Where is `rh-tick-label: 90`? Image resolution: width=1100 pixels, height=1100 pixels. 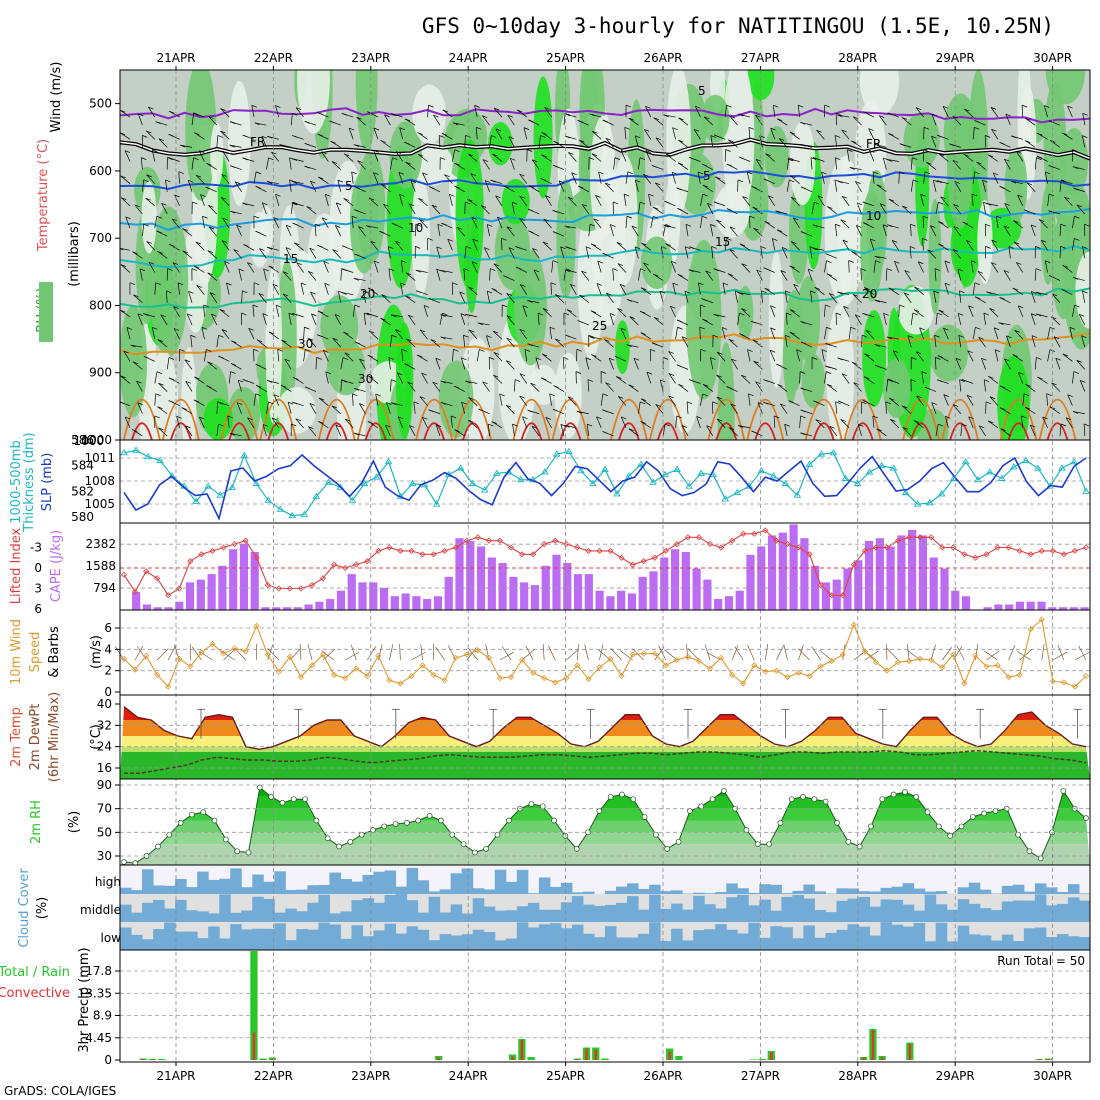
rh-tick-label: 90 is located at coordinates (104, 785).